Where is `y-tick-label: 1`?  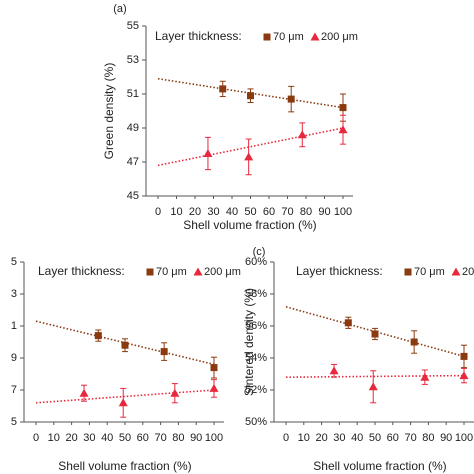 y-tick-label: 1 is located at coordinates (14, 326).